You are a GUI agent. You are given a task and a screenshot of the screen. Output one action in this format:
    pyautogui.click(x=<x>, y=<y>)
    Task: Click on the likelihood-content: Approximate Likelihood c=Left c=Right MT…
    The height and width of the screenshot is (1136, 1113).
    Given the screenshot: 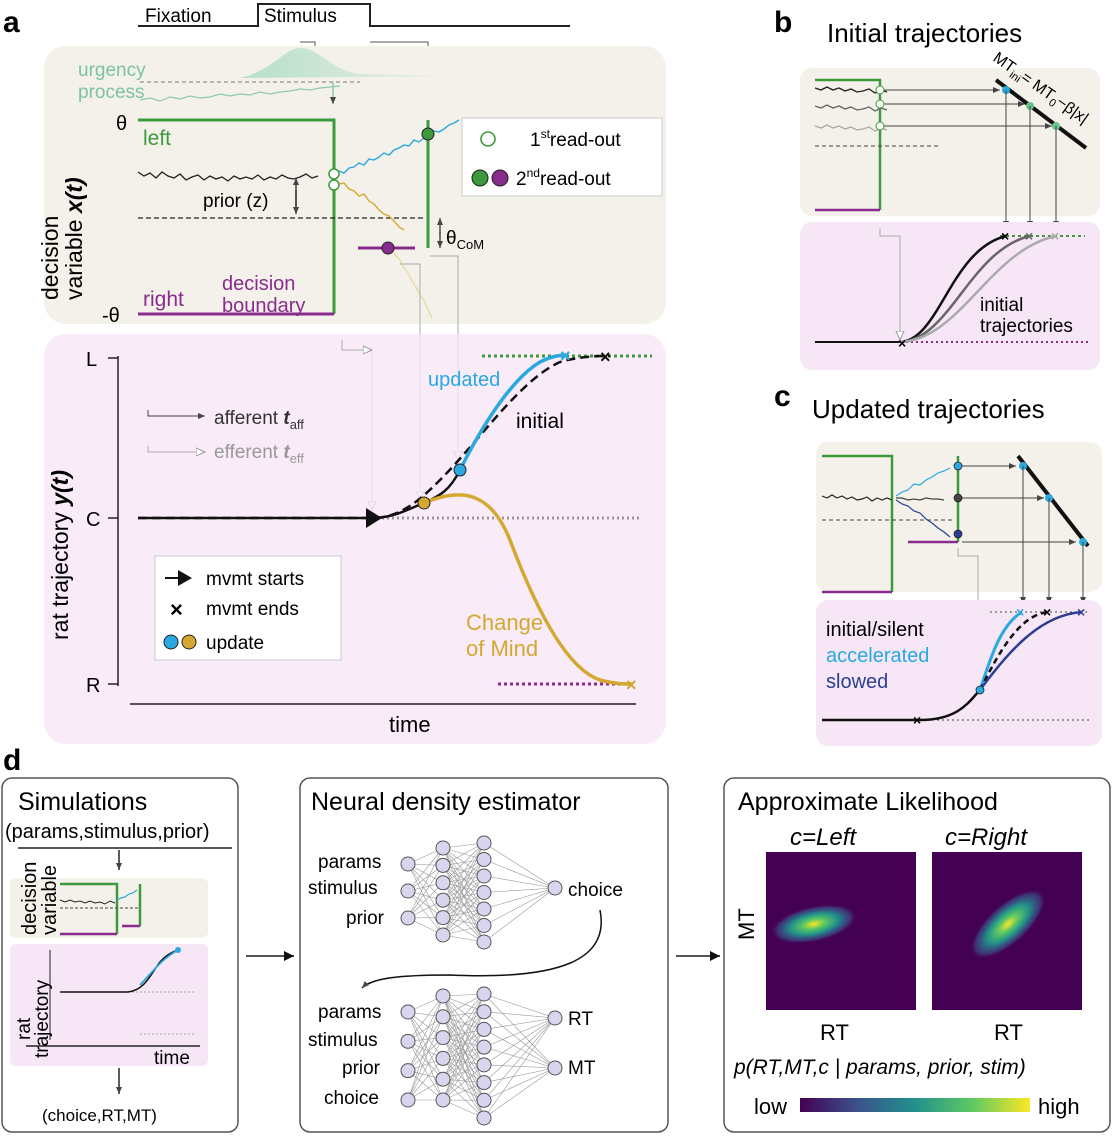 What is the action you would take?
    pyautogui.click(x=907, y=953)
    